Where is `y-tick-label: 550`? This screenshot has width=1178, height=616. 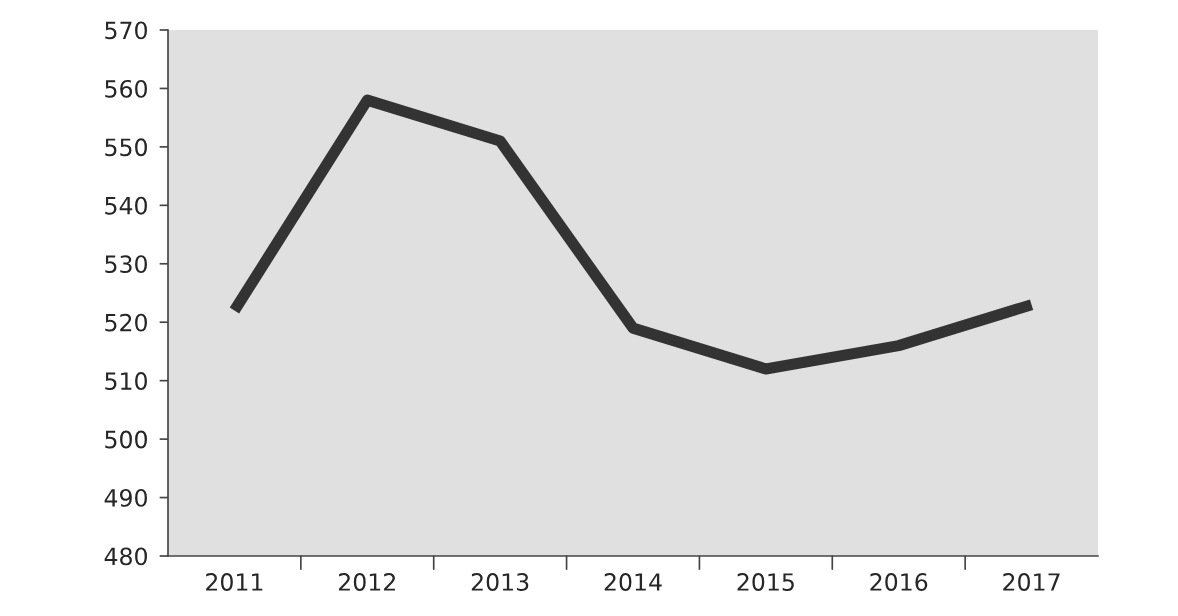
y-tick-label: 550 is located at coordinates (126, 147).